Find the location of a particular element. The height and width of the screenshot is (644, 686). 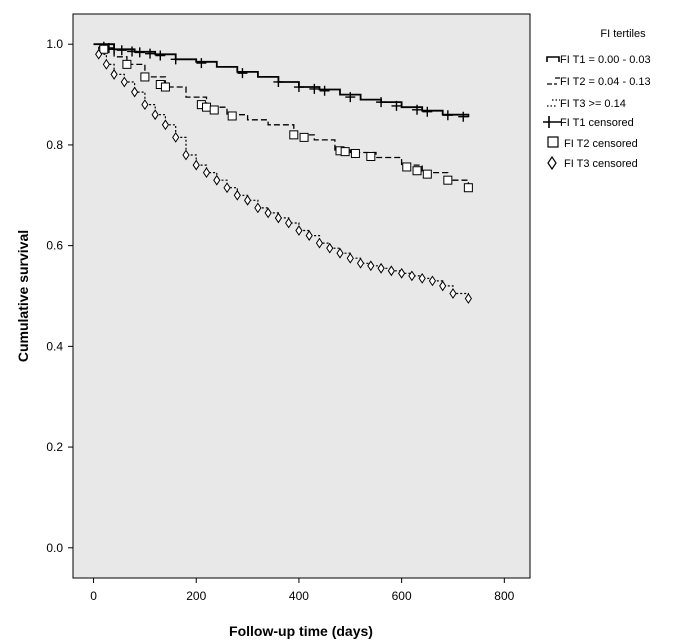

legend-item-t3-censored: FI T3 censored is located at coordinates (592, 163).